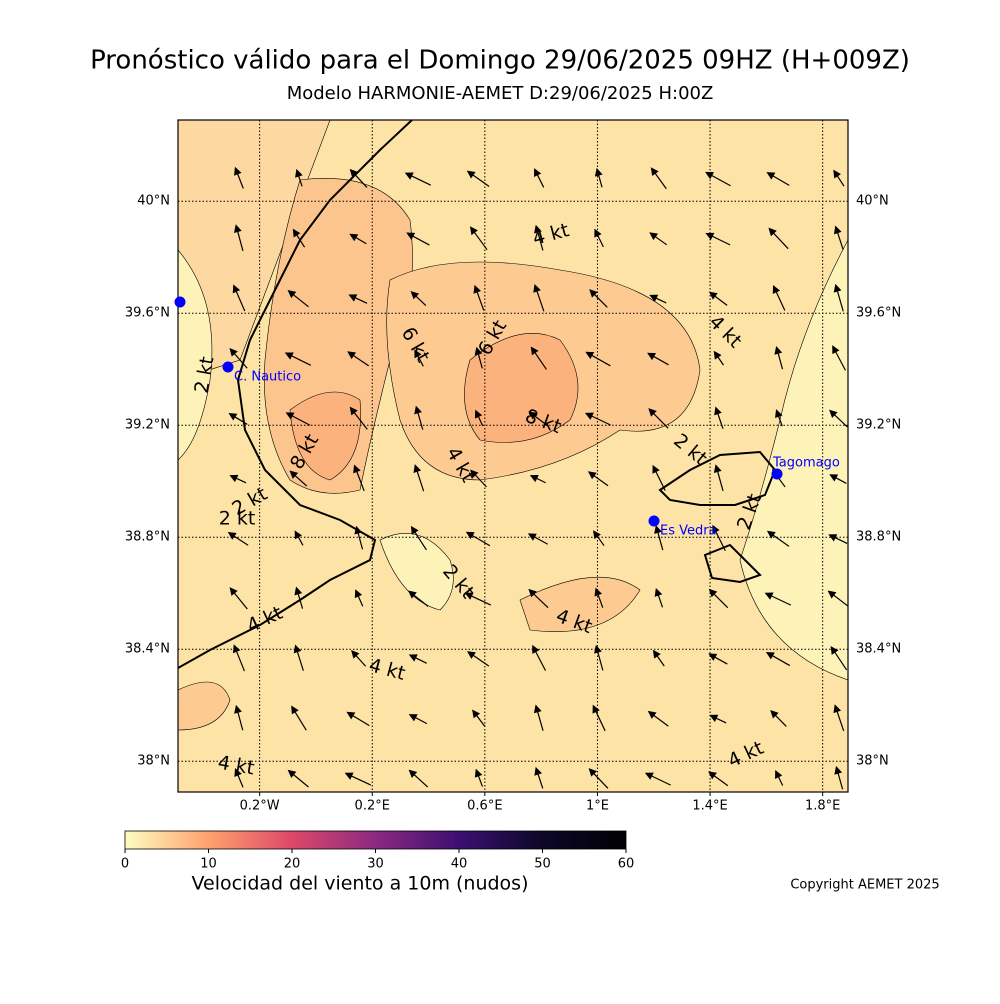 This screenshot has width=1000, height=1004. I want to click on lon-tick-label: 0.2°E, so click(372, 806).